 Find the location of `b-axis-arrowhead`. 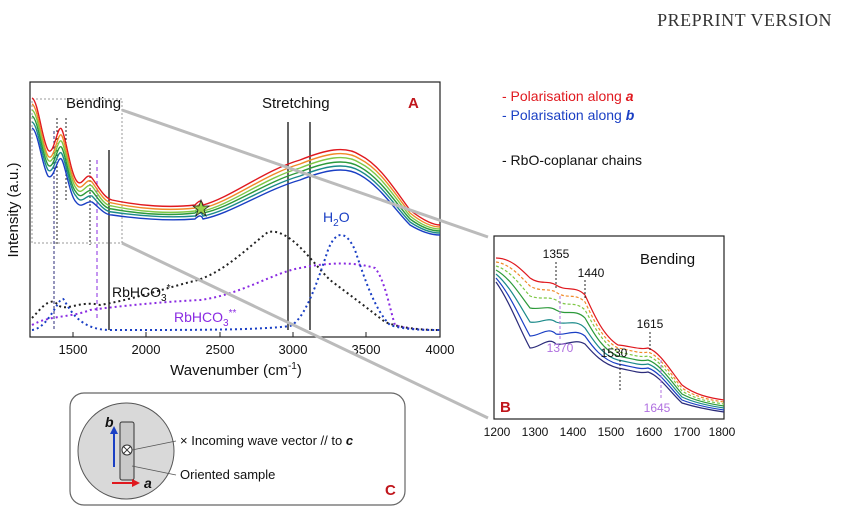

b-axis-arrowhead is located at coordinates (114, 430).